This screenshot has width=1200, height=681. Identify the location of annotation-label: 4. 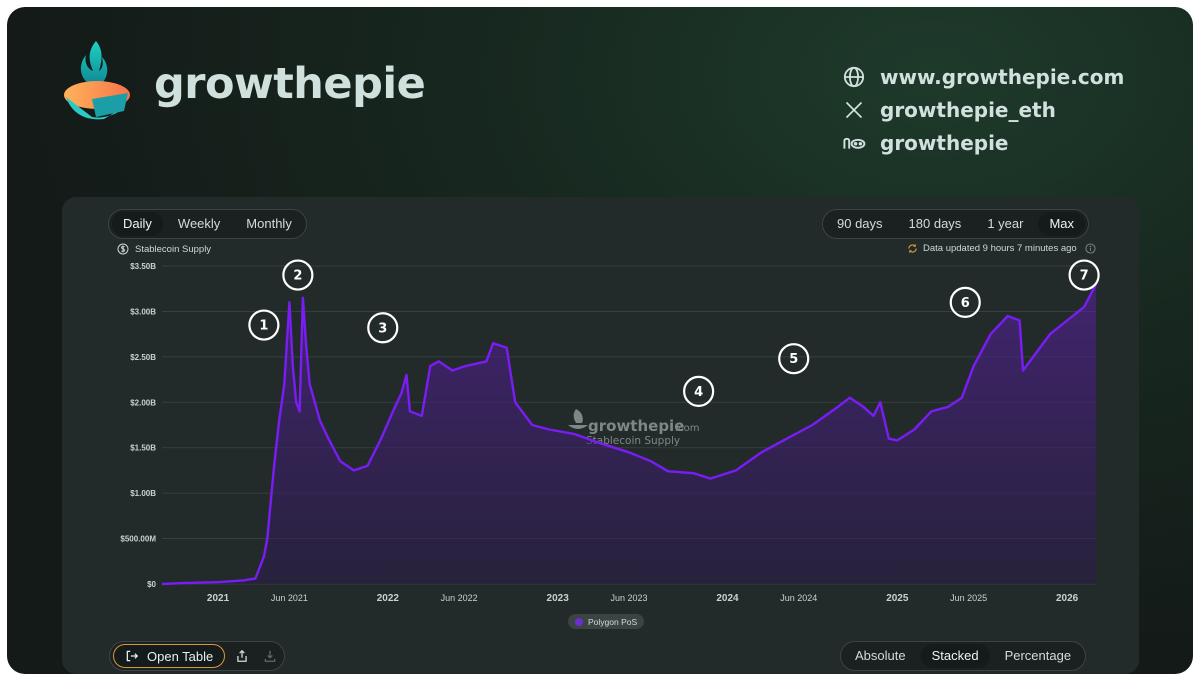
(698, 392).